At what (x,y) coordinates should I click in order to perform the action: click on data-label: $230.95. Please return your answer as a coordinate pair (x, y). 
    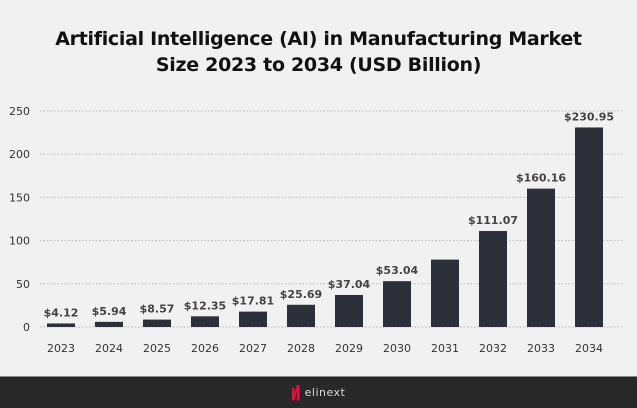
    Looking at the image, I should click on (589, 116).